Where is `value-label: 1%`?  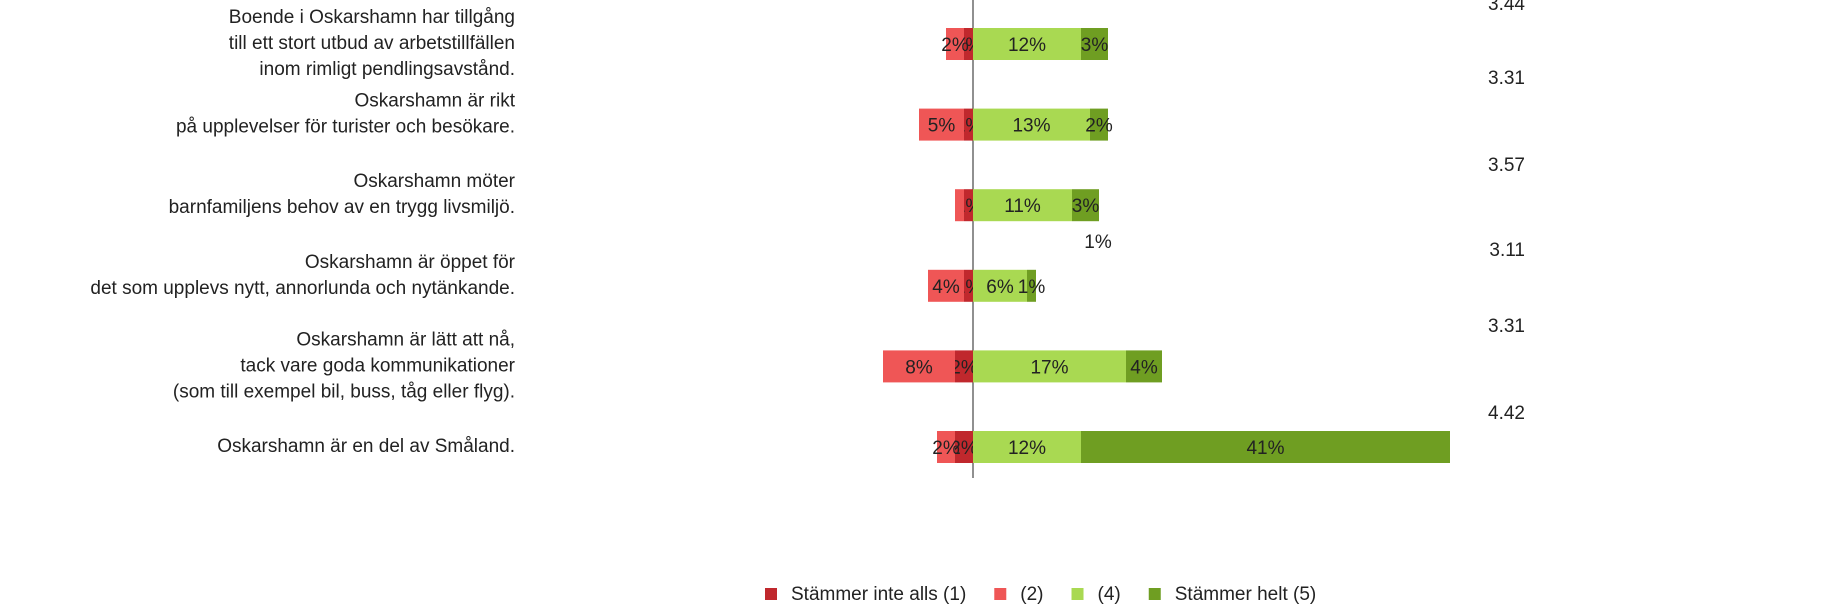
value-label: 1% is located at coordinates (1032, 287).